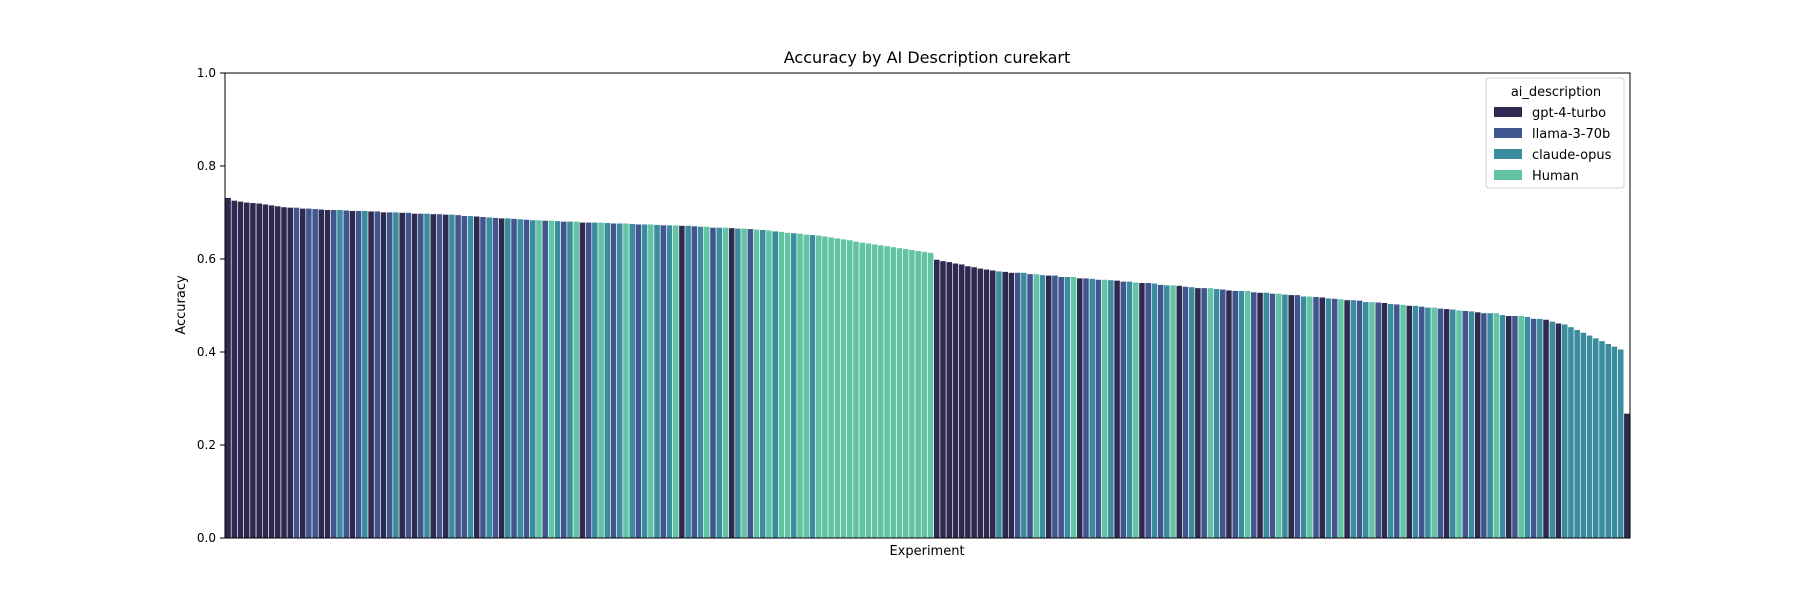  What do you see at coordinates (1571, 134) in the screenshot?
I see `legend-label: llama-3-70b` at bounding box center [1571, 134].